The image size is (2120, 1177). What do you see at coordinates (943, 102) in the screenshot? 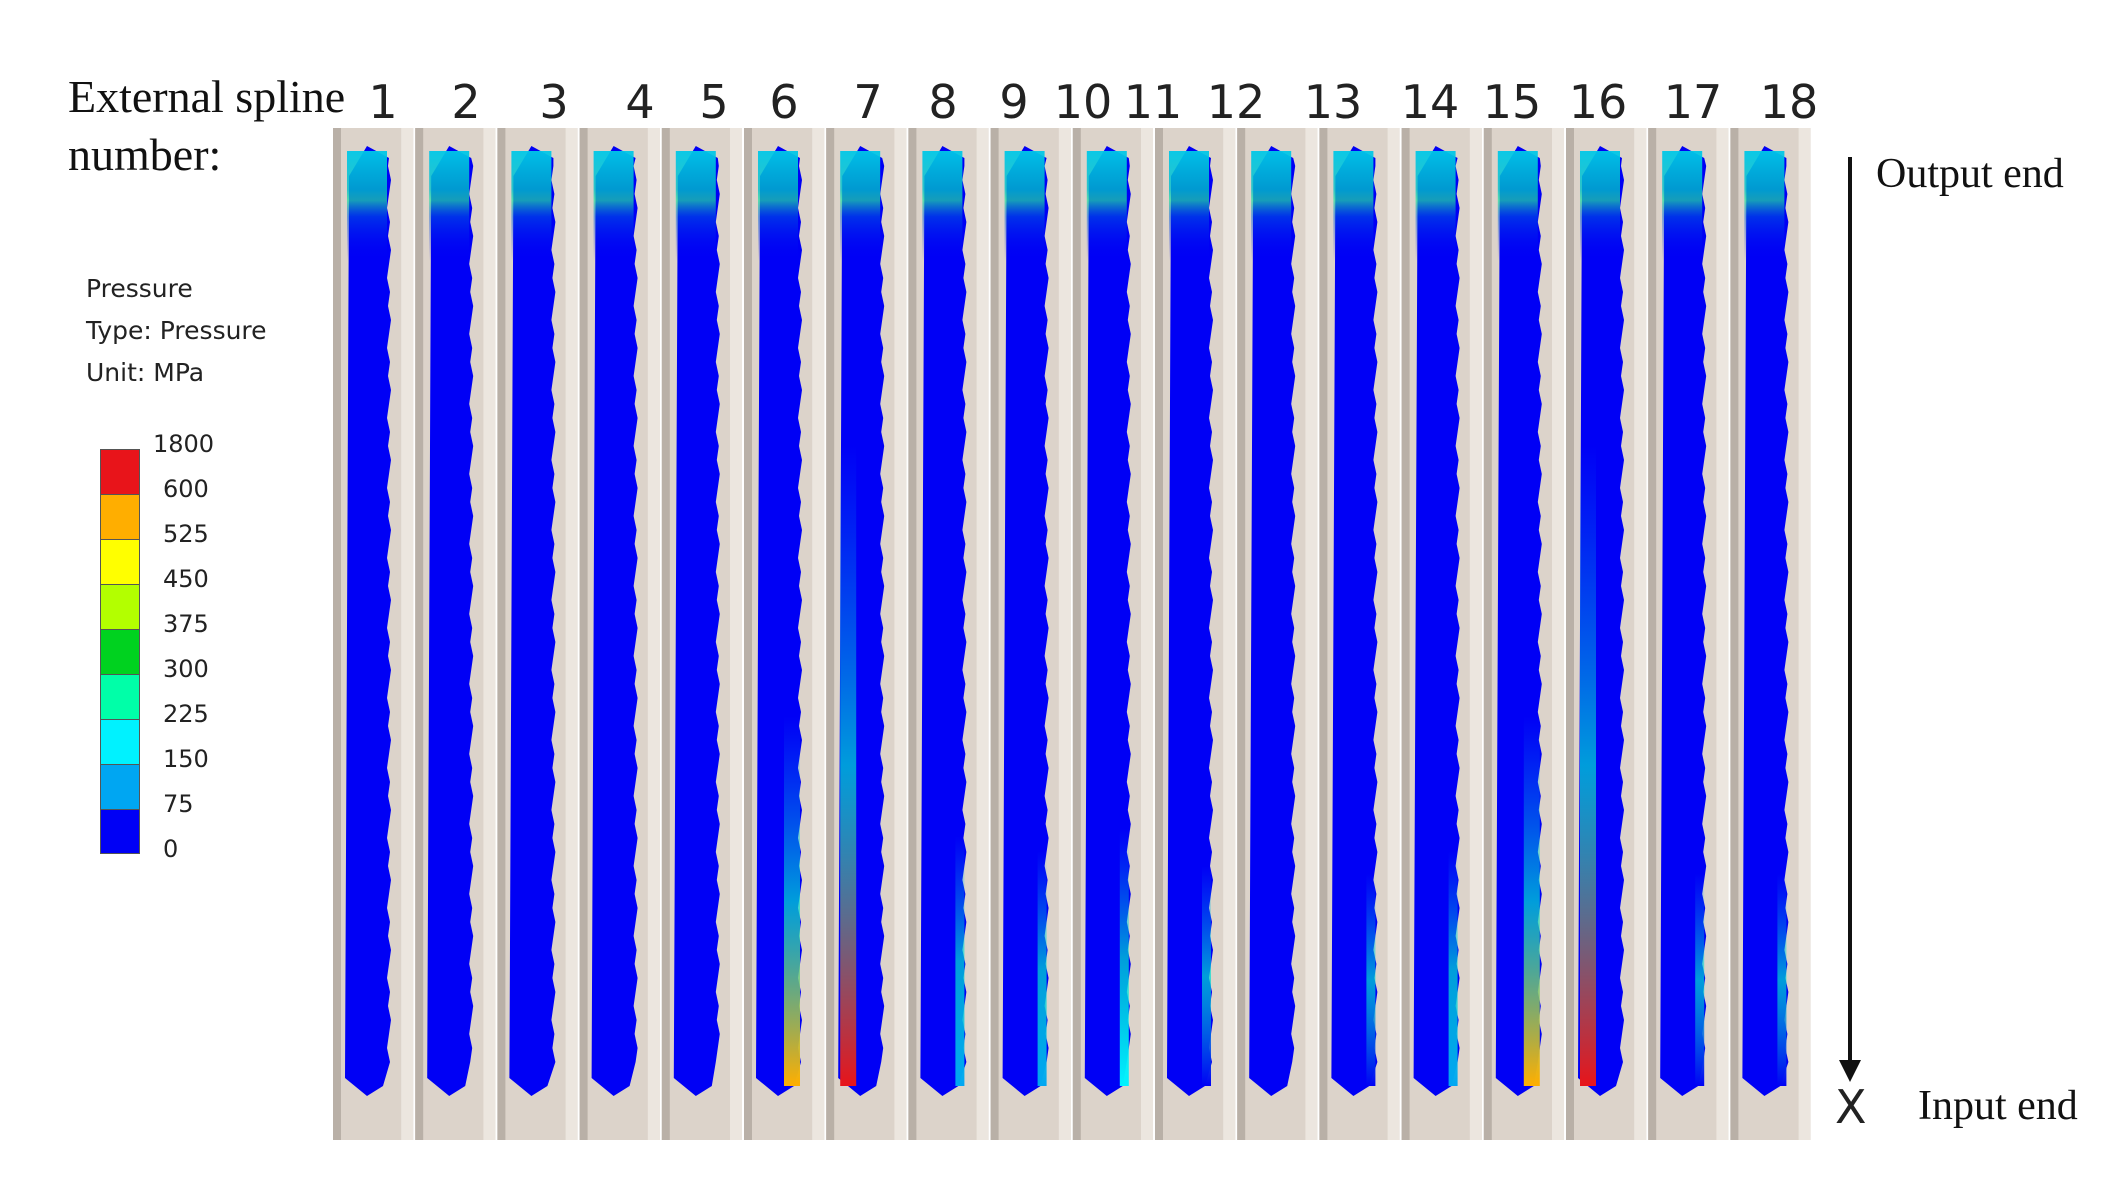
I see `spline-number-label: 8` at bounding box center [943, 102].